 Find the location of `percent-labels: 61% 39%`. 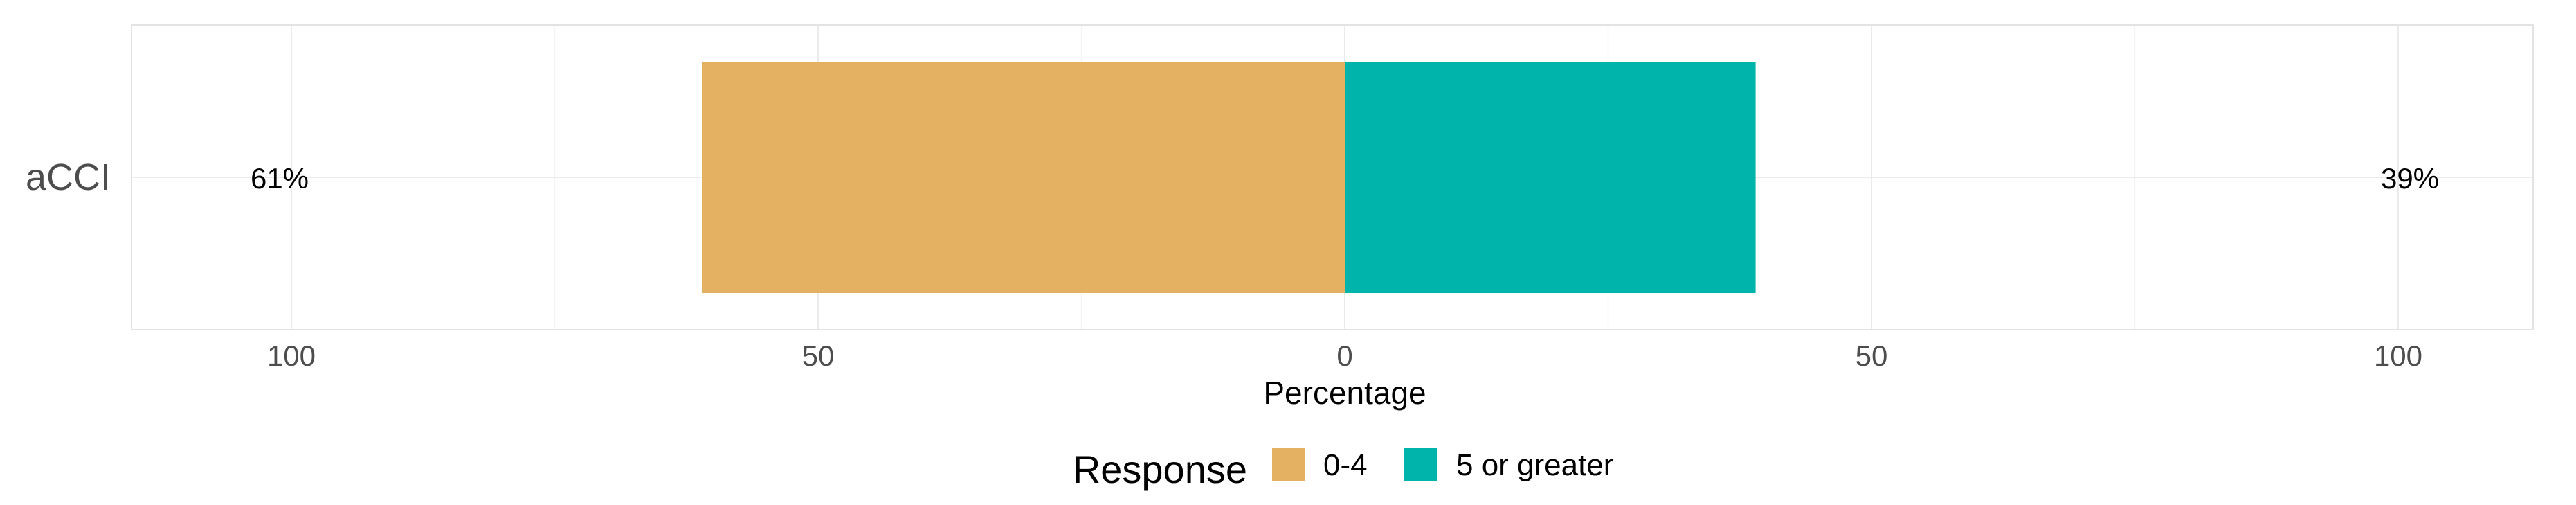

percent-labels: 61% 39% is located at coordinates (1345, 178).